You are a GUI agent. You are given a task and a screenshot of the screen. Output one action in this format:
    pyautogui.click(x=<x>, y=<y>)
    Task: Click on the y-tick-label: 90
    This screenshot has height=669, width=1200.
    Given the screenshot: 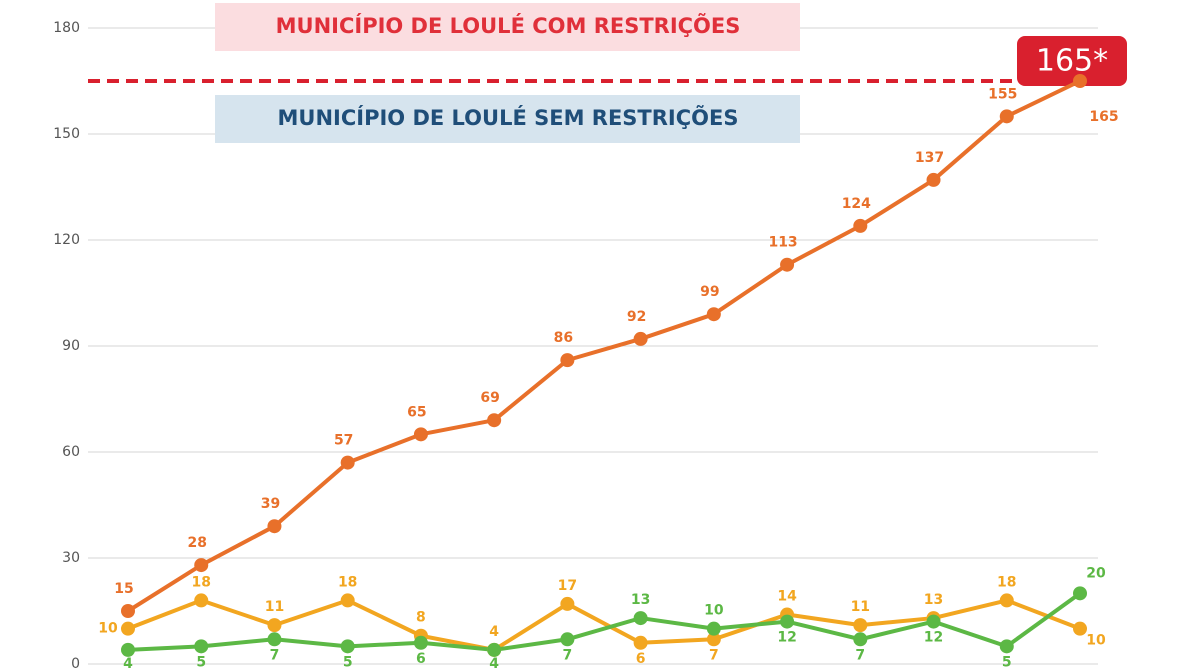 What is the action you would take?
    pyautogui.click(x=71, y=346)
    